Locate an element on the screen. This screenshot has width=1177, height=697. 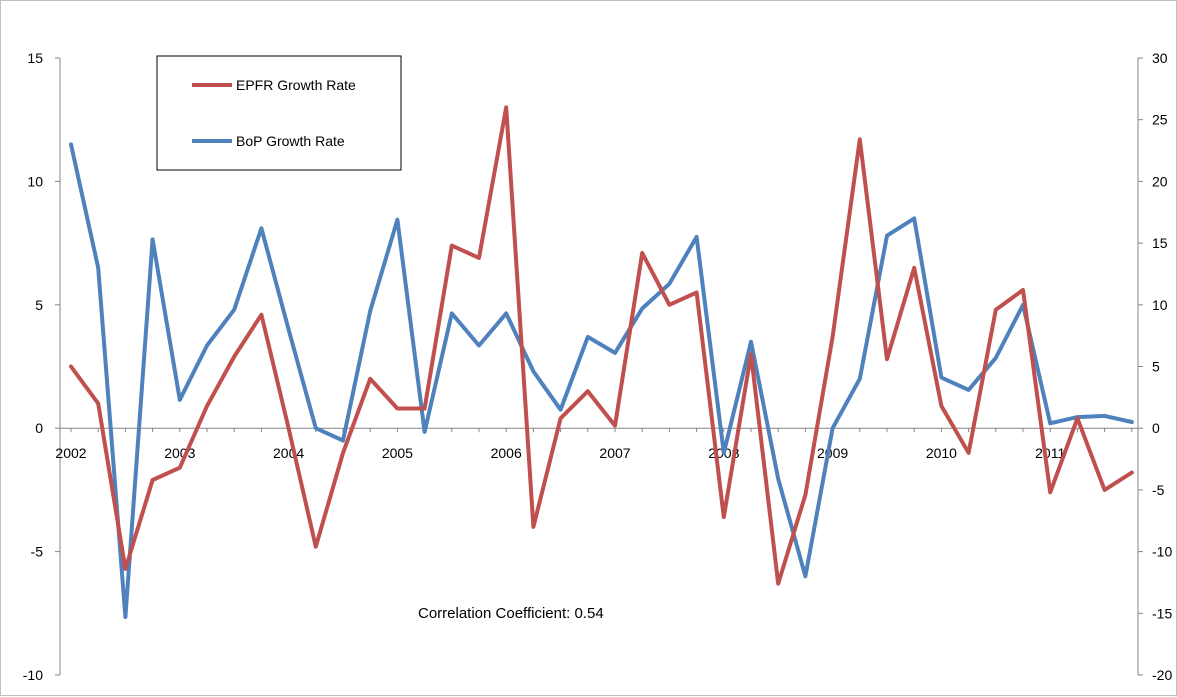
left-y-tick-label: 10 is located at coordinates (35, 181).